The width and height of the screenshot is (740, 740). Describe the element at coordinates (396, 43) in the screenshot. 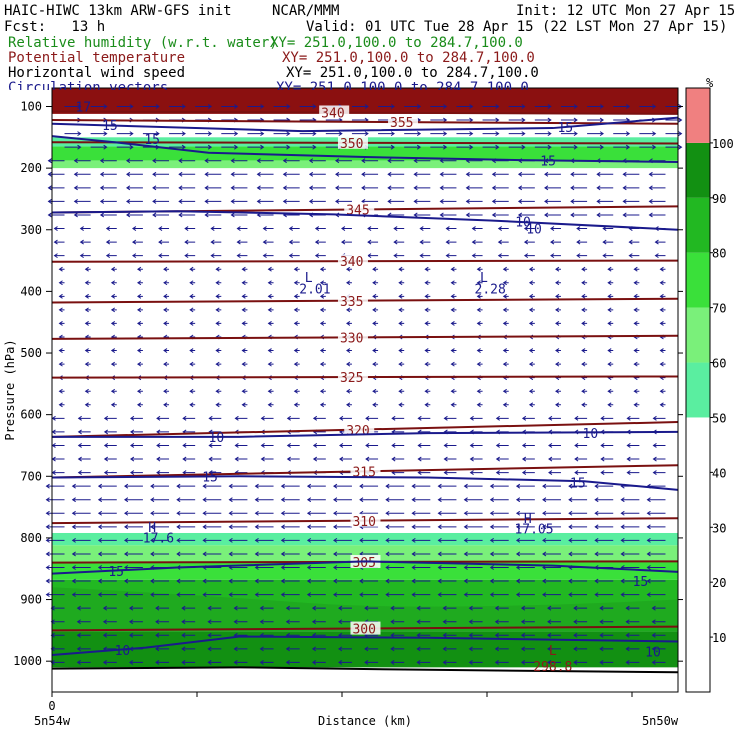

I see `field-rh-xy: XY= 251.0,100.0 to 284.7,100.0` at that location.